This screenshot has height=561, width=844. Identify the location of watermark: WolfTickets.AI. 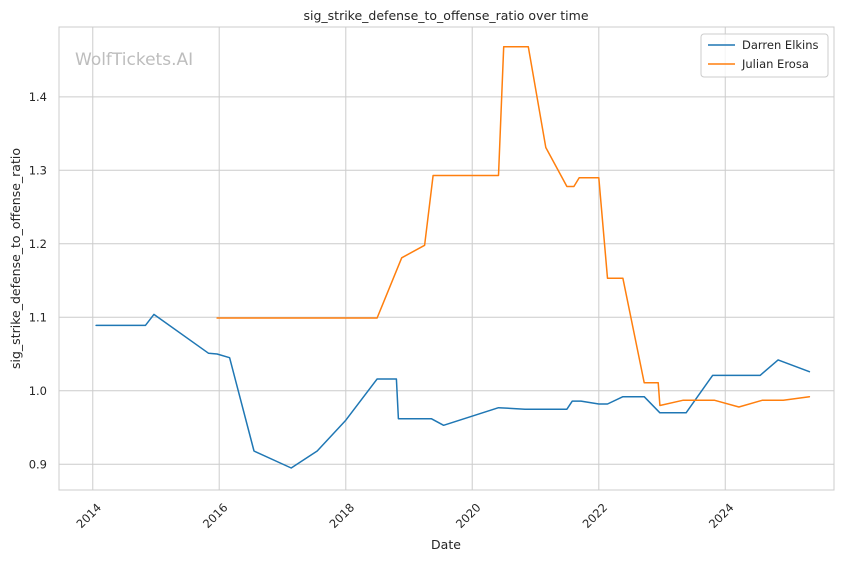
(134, 60).